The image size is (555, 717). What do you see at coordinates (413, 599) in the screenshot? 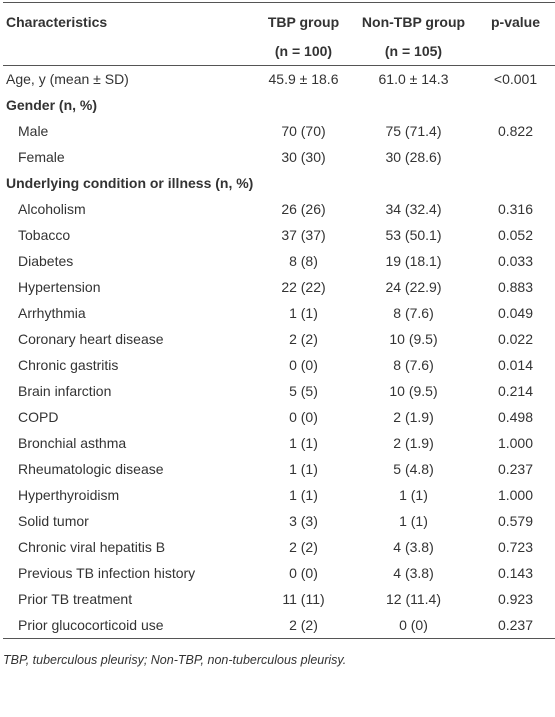
I see `value-cell: 12 (11.4)` at bounding box center [413, 599].